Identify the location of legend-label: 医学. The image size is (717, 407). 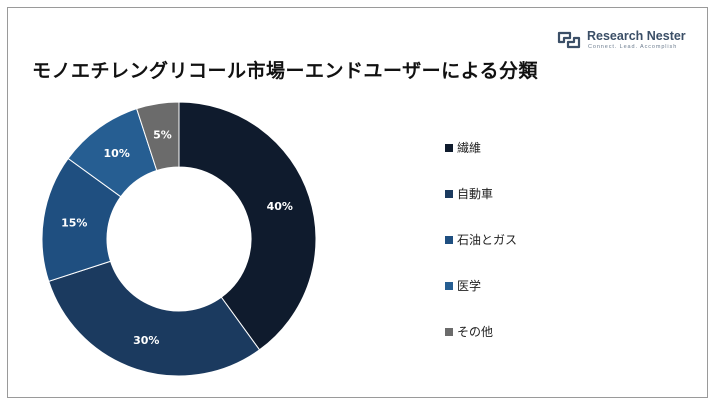
(469, 286).